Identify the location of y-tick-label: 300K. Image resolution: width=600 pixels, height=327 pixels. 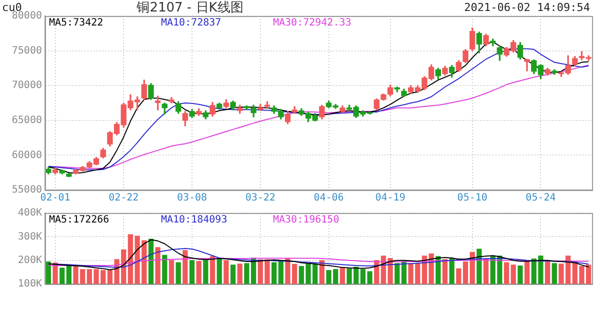
(30, 236).